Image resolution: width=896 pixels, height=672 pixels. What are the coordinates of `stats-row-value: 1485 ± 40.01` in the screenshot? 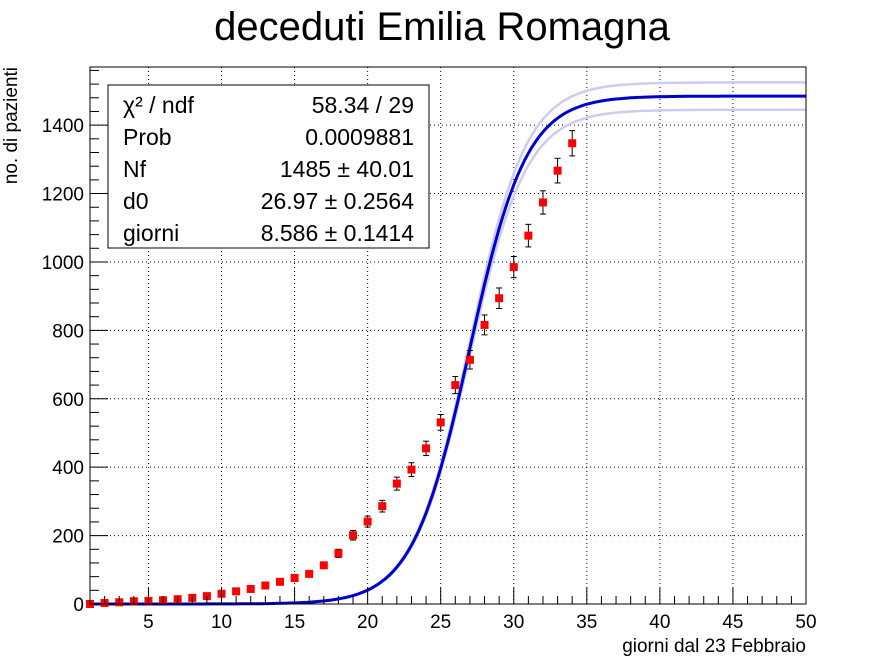 It's located at (347, 169).